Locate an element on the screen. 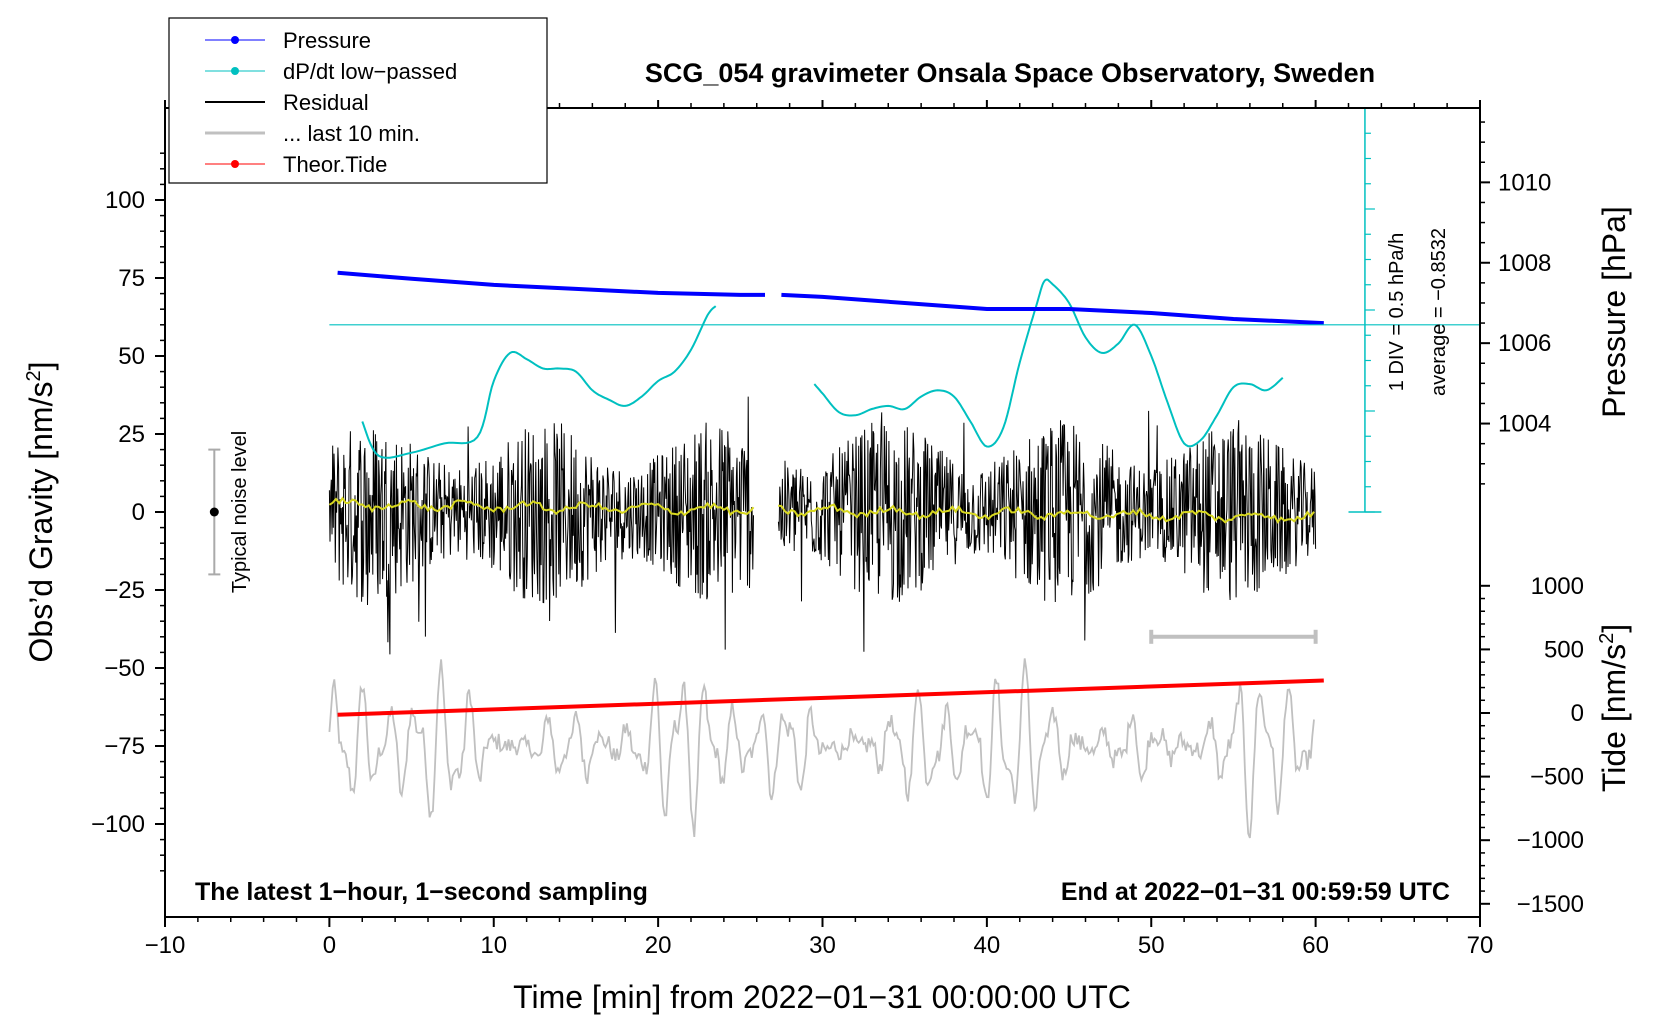  y-tide-tick-label: 0 is located at coordinates (1577, 713).